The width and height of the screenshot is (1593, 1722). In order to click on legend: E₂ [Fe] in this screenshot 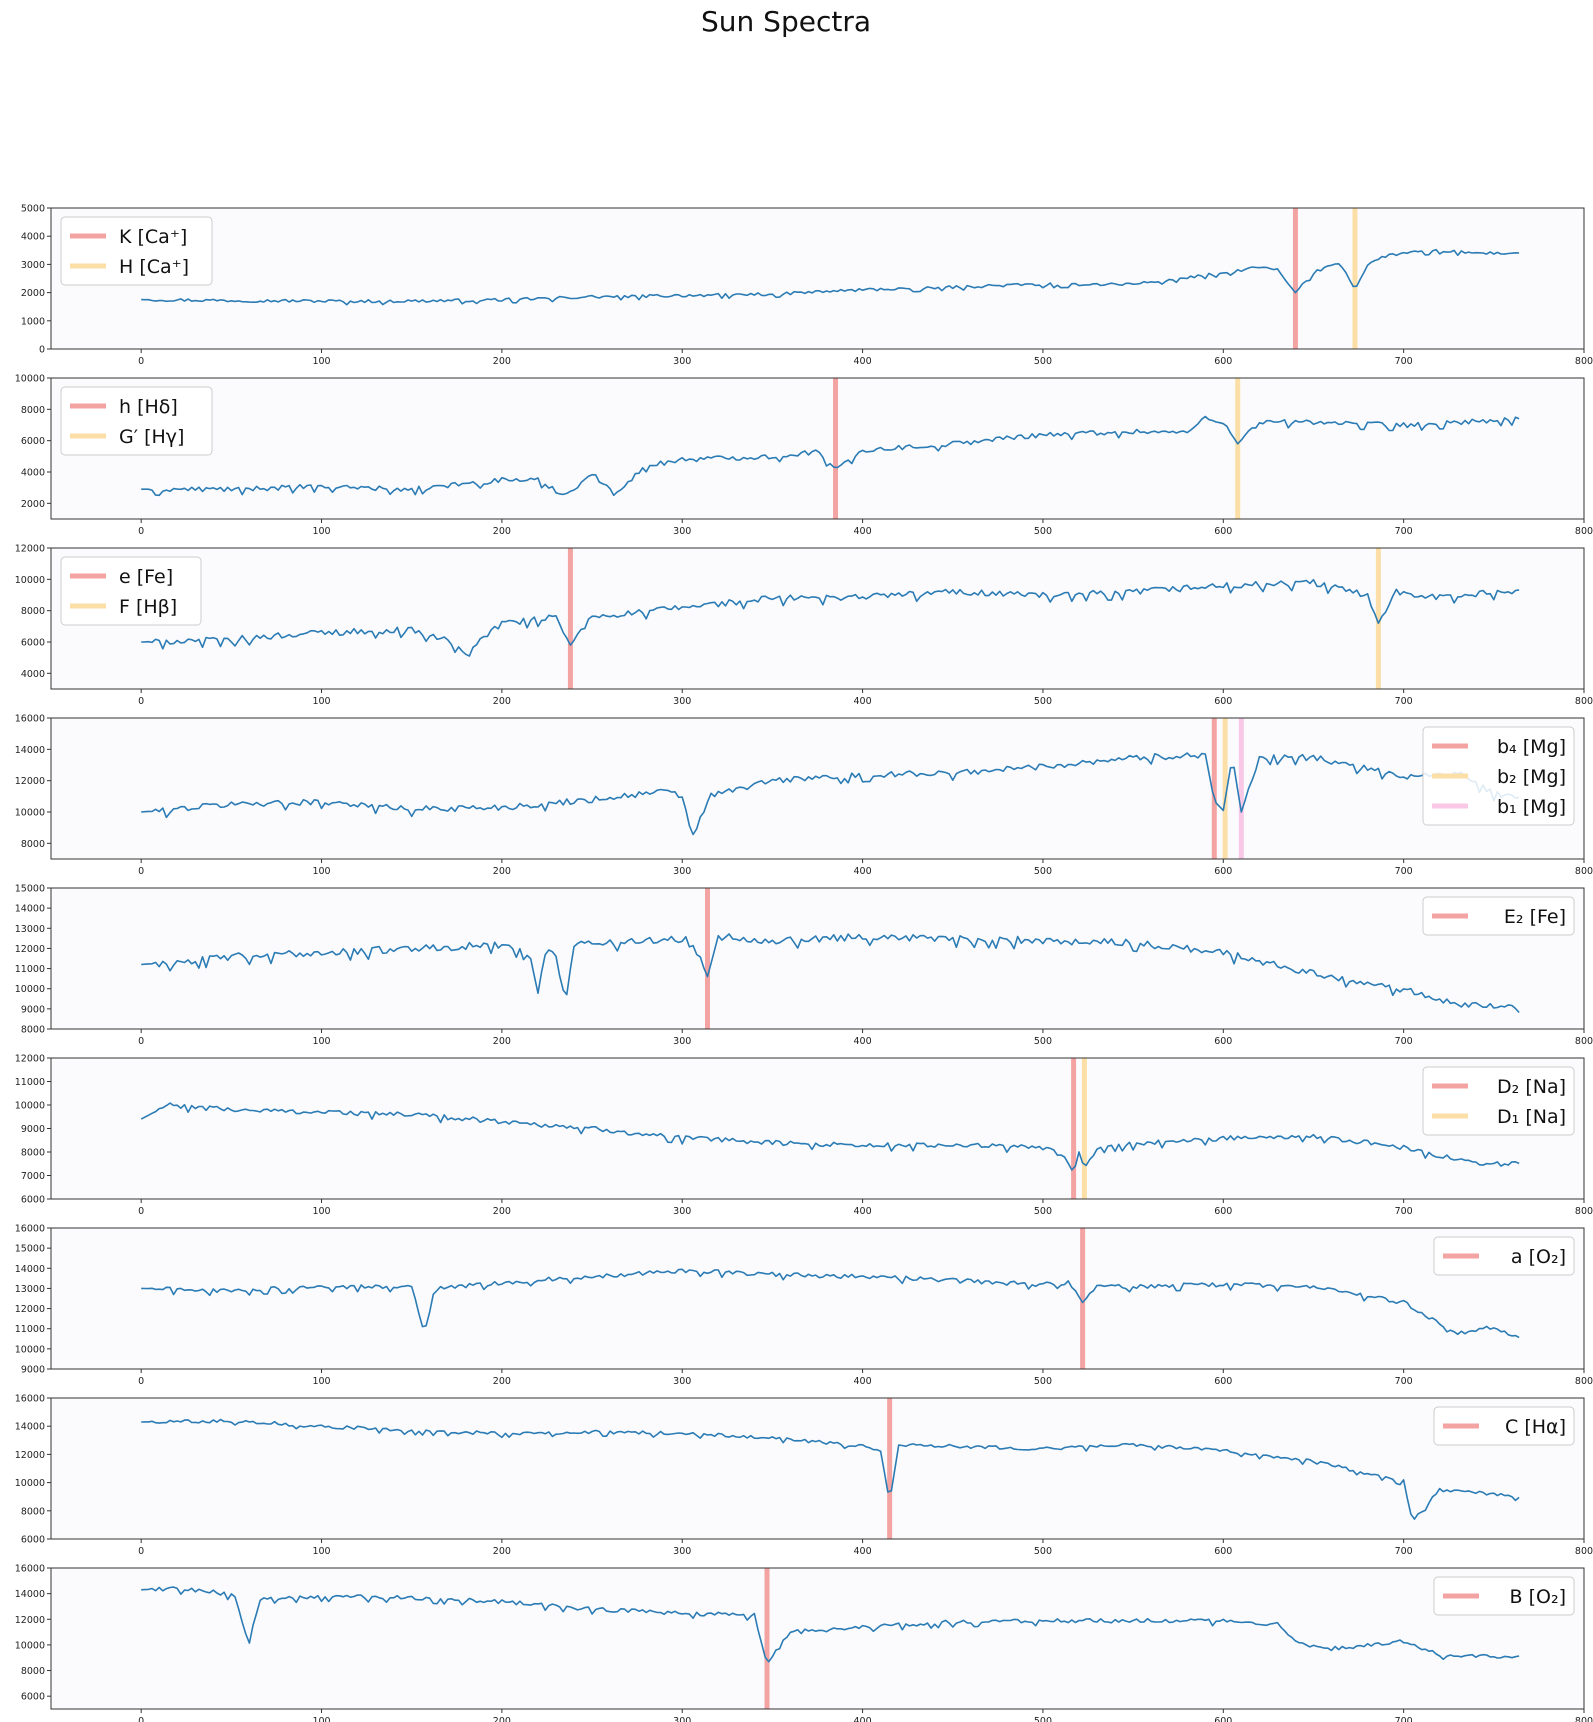, I will do `click(1498, 916)`.